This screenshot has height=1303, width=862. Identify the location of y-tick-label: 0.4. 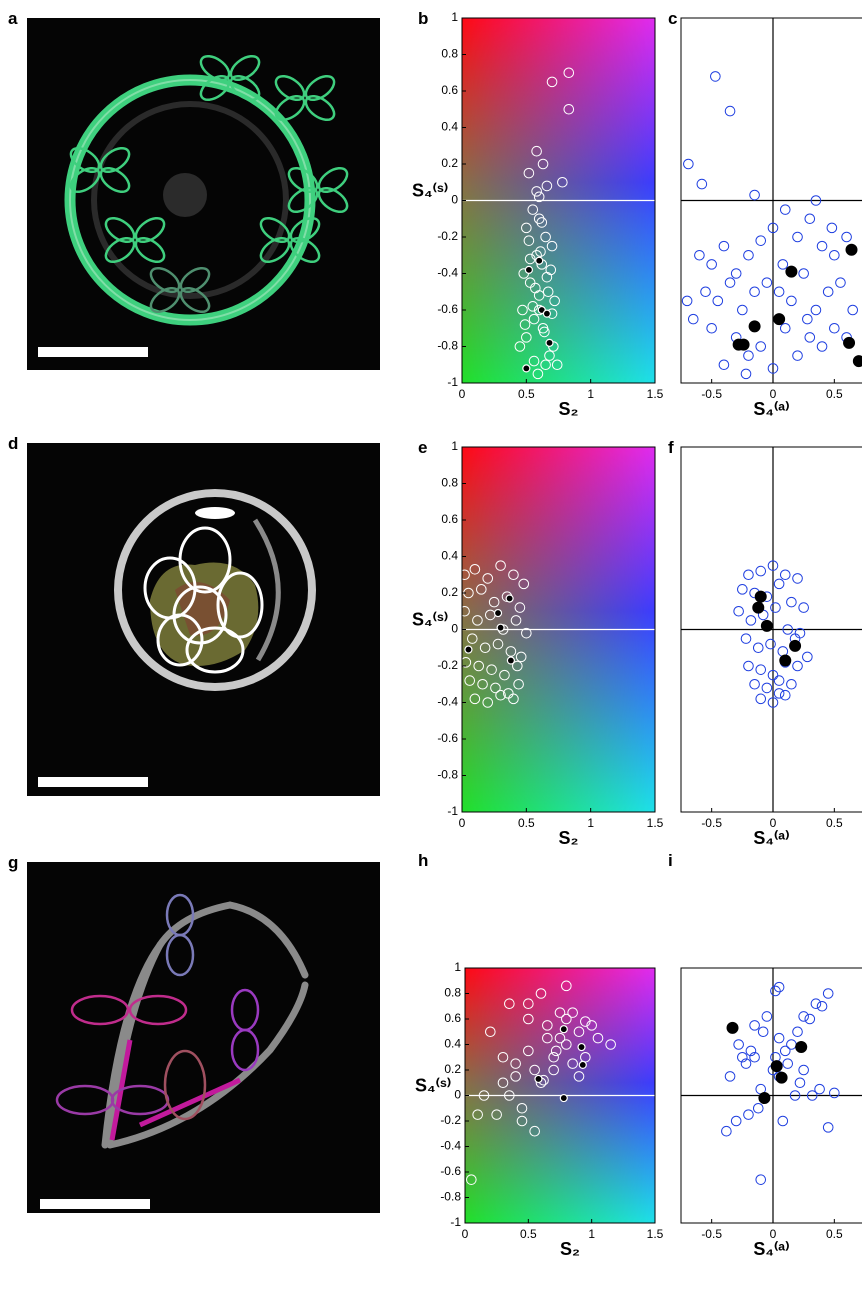
(449, 556).